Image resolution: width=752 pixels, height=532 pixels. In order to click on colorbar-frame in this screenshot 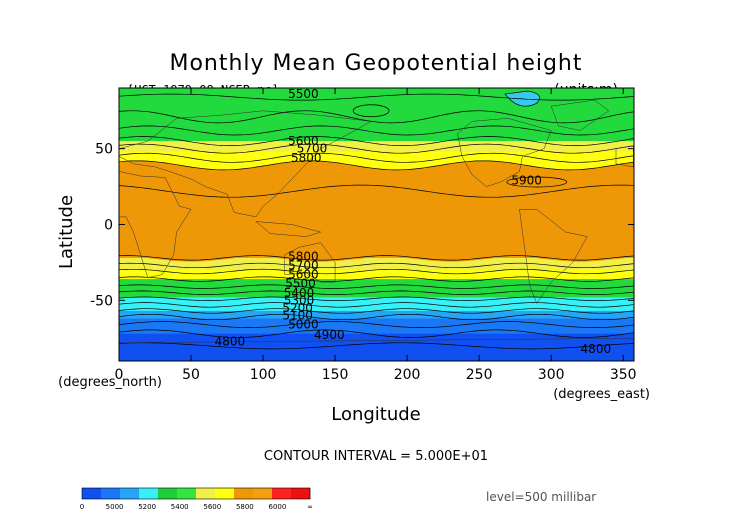, I will do `click(196, 493)`.